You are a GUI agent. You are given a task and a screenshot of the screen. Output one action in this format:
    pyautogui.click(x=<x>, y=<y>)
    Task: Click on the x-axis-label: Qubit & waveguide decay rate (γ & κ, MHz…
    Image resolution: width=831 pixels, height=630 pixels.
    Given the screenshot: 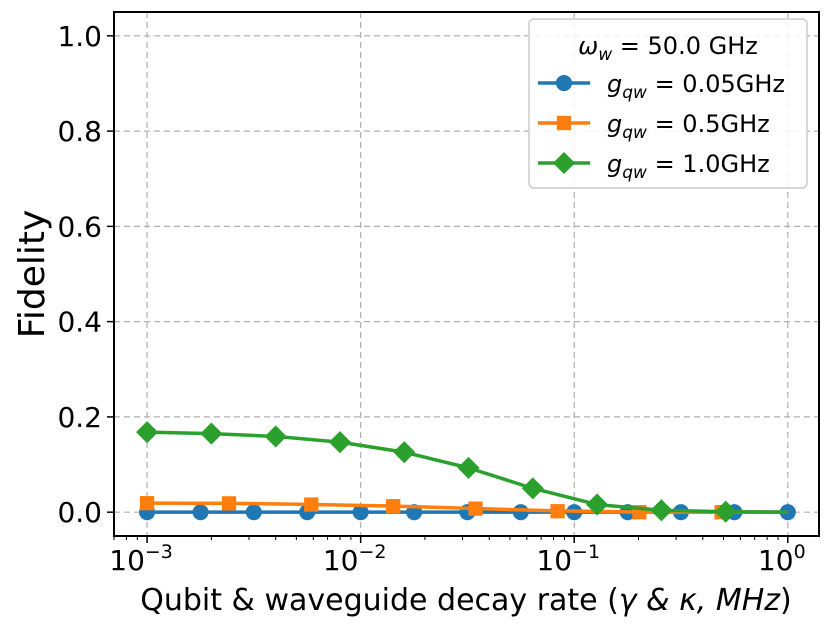 What is the action you would take?
    pyautogui.click(x=466, y=600)
    